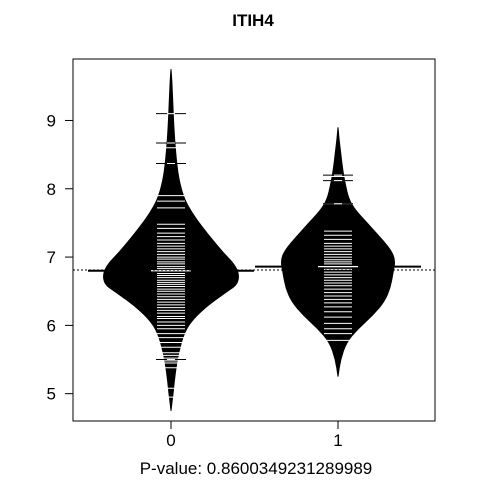 The width and height of the screenshot is (480, 480). I want to click on y-tick-label: 6, so click(51, 325).